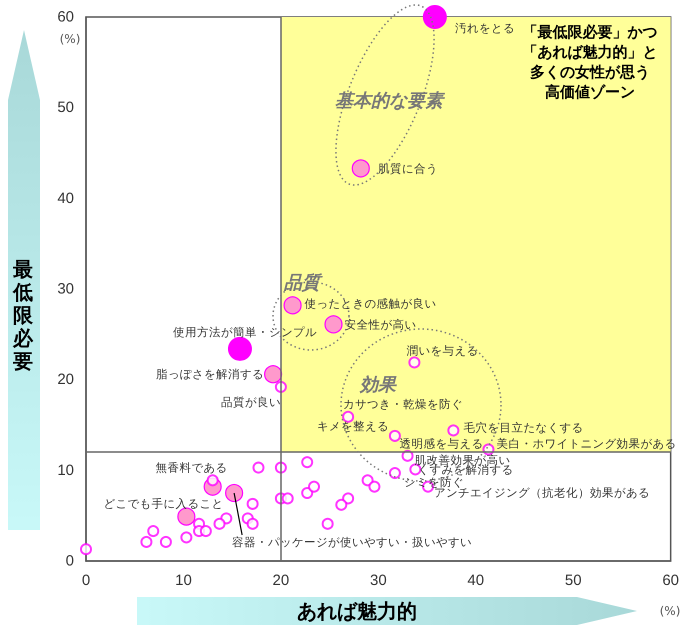 This screenshot has height=625, width=682. Describe the element at coordinates (441, 443) in the screenshot. I see `annotation: 透明感を与える` at that location.